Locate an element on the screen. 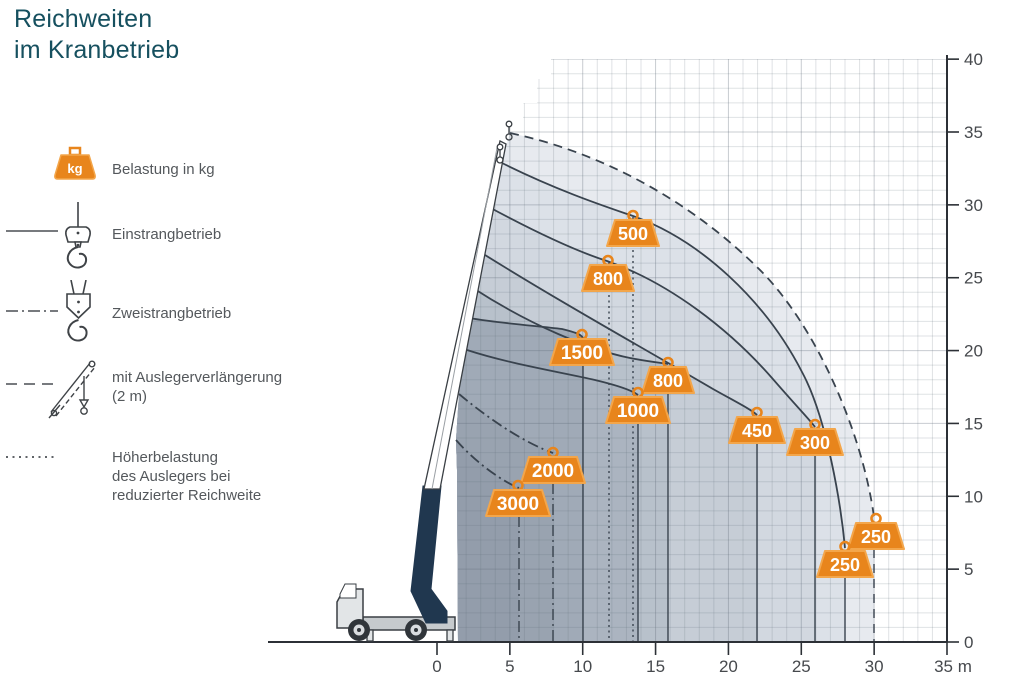 The width and height of the screenshot is (1024, 691). load-weight-icon: kg is located at coordinates (75, 163).